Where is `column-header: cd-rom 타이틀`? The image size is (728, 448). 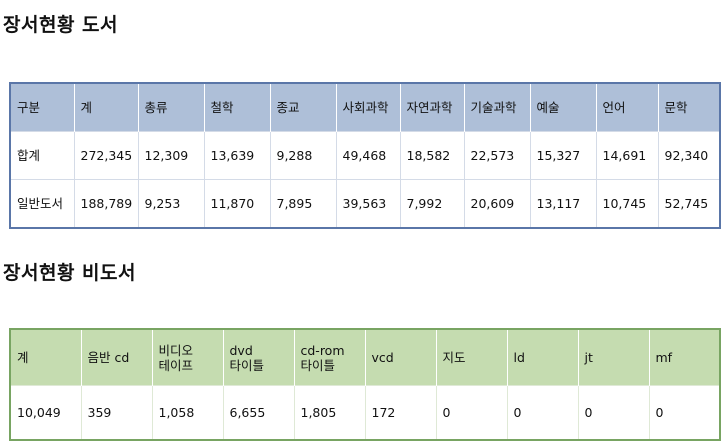 column-header: cd-rom 타이틀 is located at coordinates (329, 357).